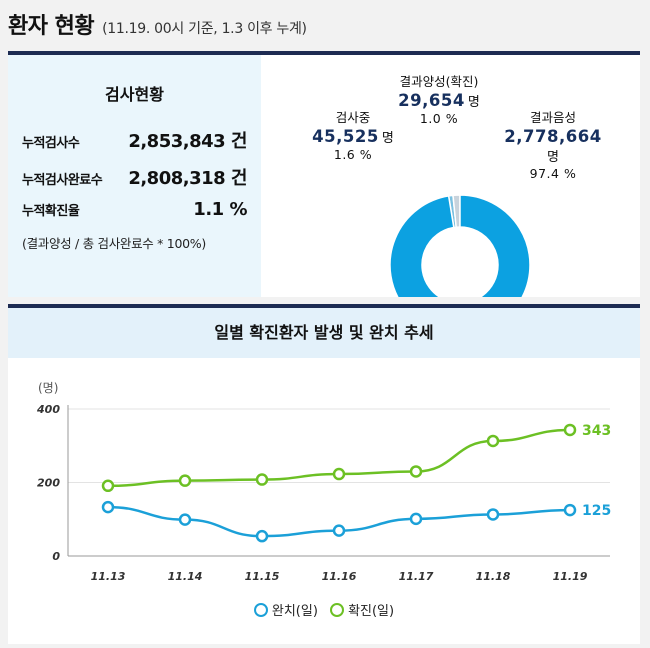 The width and height of the screenshot is (650, 648). What do you see at coordinates (294, 611) in the screenshot?
I see `legend-label: 완치(일)` at bounding box center [294, 611].